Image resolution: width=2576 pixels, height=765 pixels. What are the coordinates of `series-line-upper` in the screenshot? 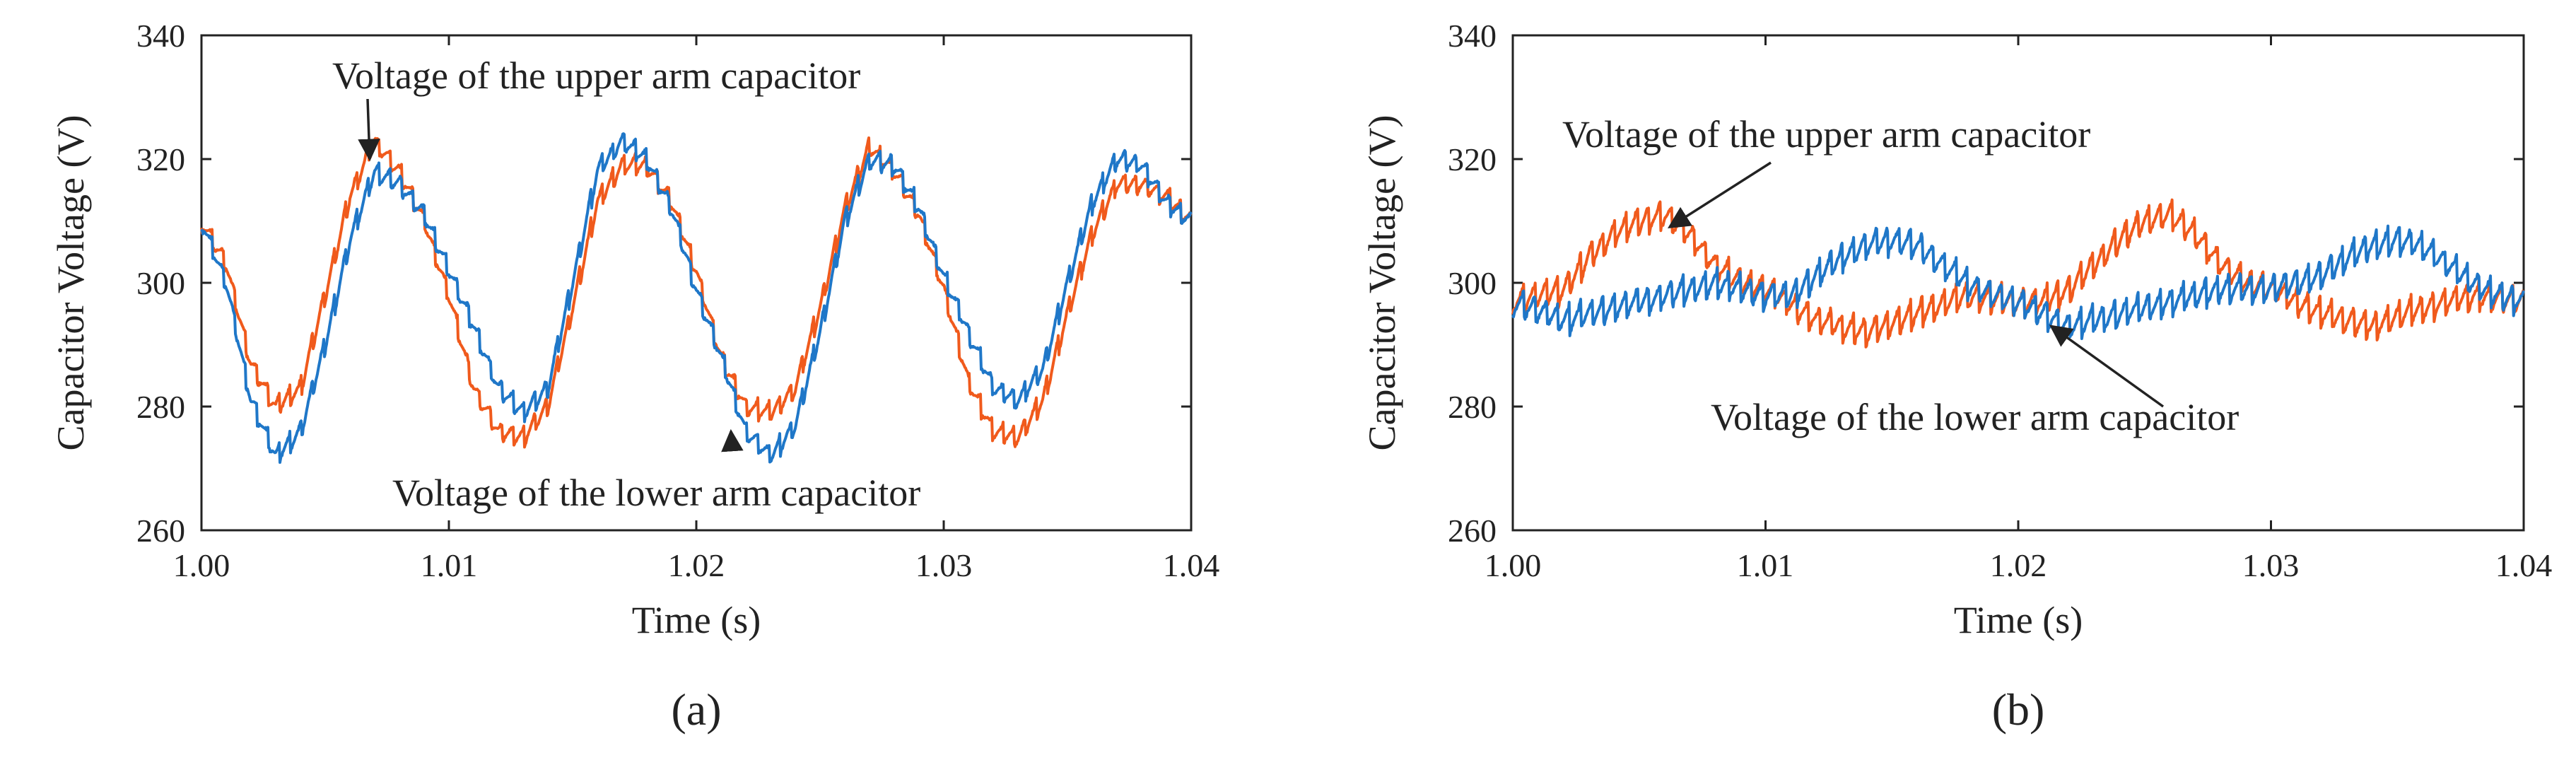 It's located at (2018, 273).